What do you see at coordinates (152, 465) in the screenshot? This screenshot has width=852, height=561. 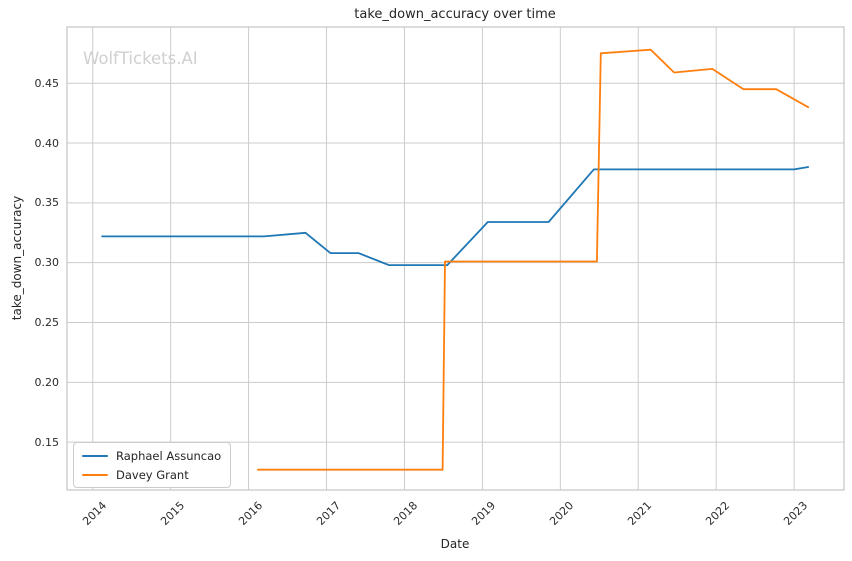 I see `legend: Raphael Assuncao Davey Grant` at bounding box center [152, 465].